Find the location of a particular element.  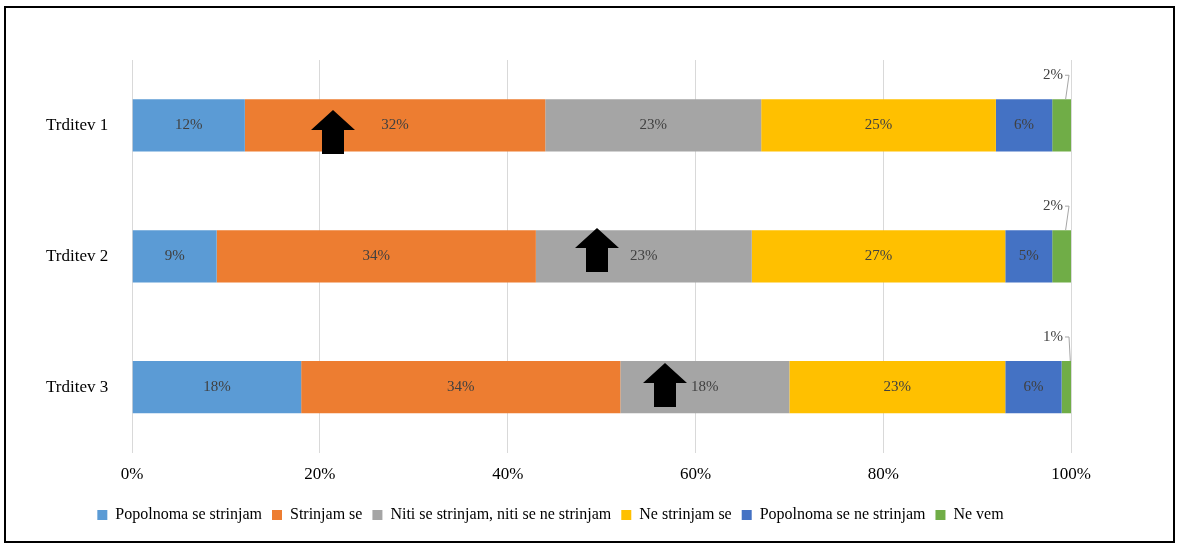

data-label: 12% is located at coordinates (189, 124).